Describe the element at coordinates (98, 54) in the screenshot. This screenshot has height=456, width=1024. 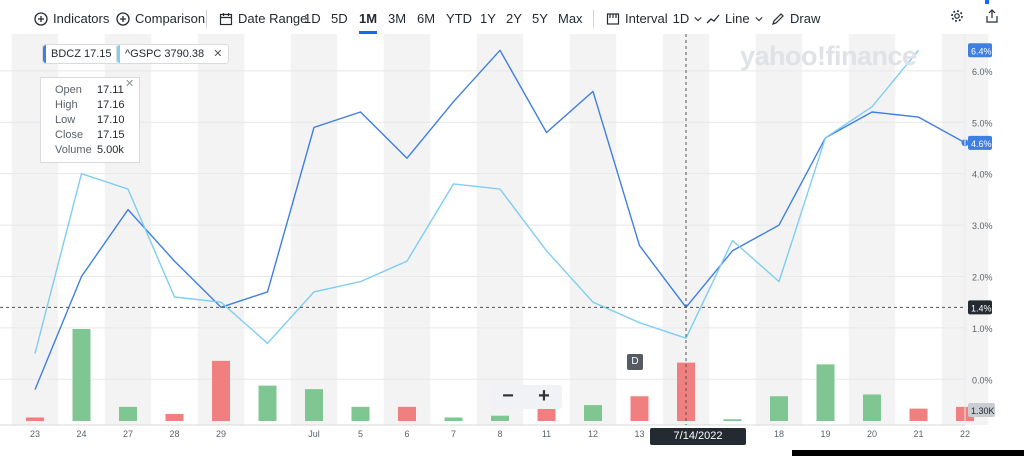
I see `legend-value: 17.15` at that location.